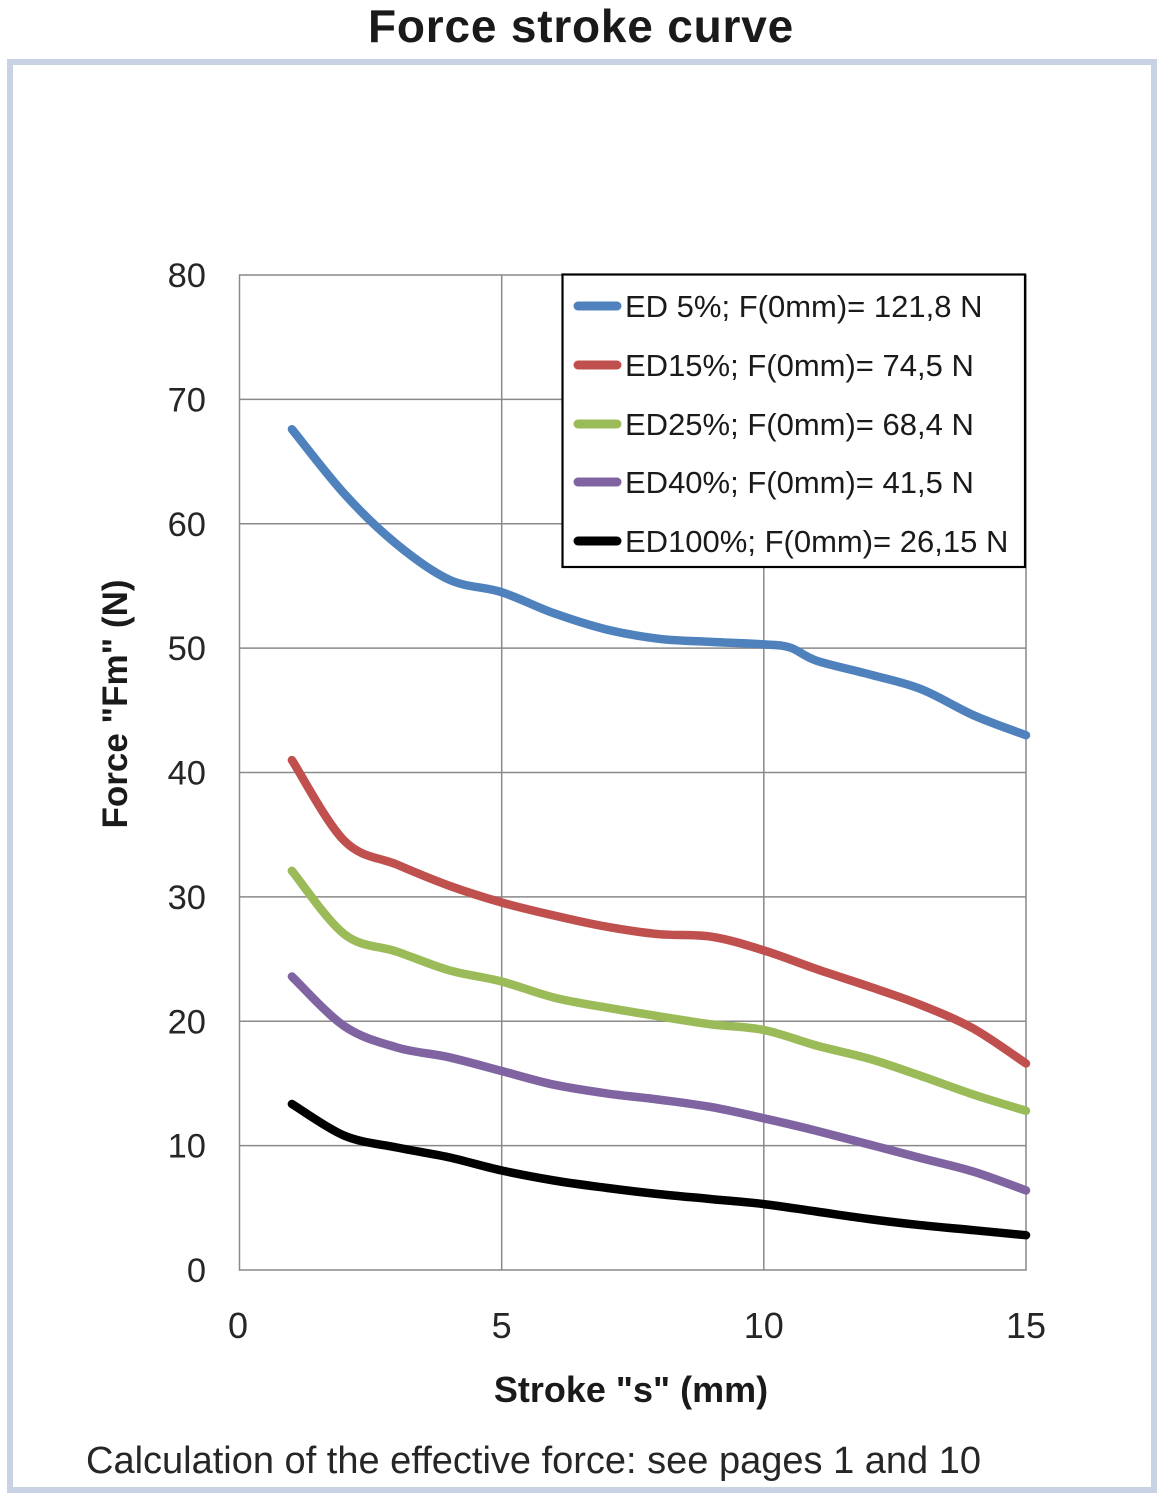 The image size is (1163, 1500). I want to click on svg-text: ED25%; F(0mm)= 68,4 N, so click(799, 424).